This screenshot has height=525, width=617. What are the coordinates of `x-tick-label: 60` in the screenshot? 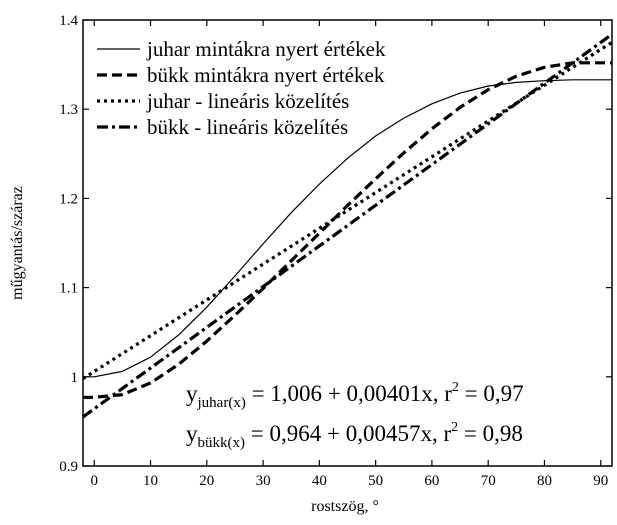 It's located at (431, 481).